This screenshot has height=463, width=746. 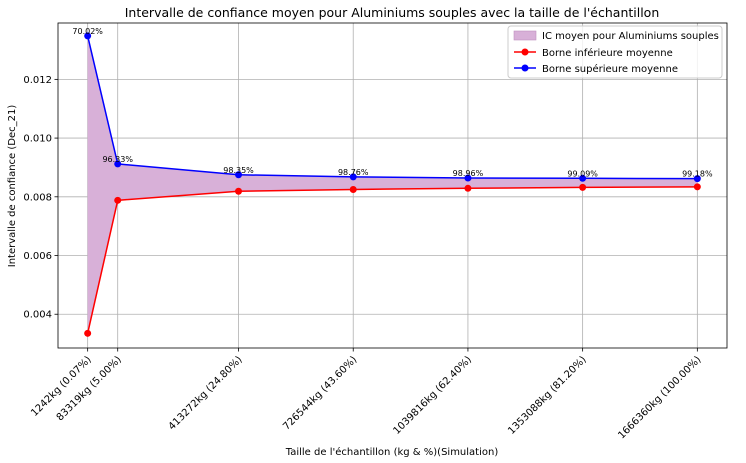 What do you see at coordinates (525, 35) in the screenshot?
I see `legend-fill-swatch` at bounding box center [525, 35].